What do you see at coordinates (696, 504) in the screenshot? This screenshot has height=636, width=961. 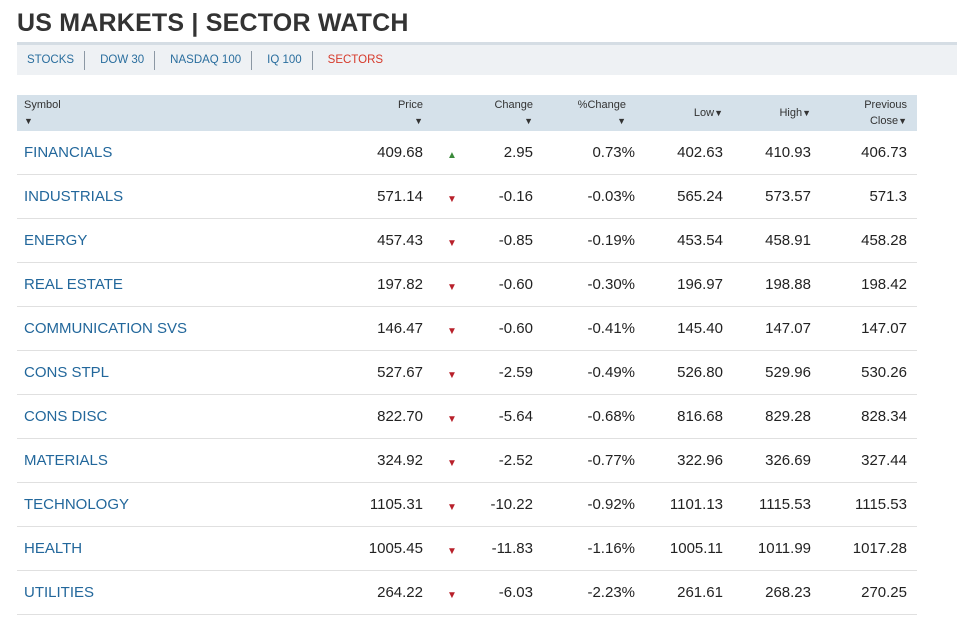 I see `low-value: 1101.13` at bounding box center [696, 504].